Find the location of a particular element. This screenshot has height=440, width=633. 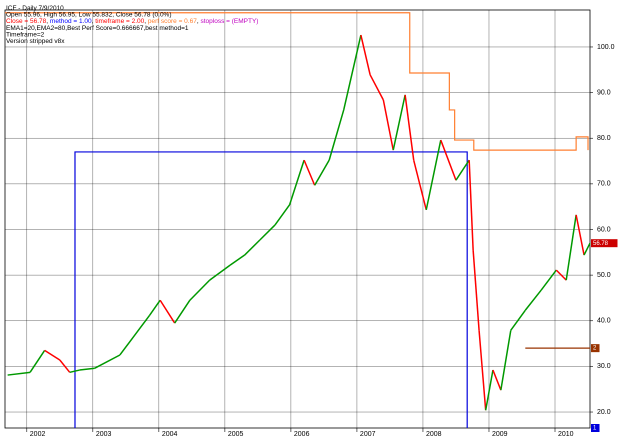

x-tick-label: 2007 is located at coordinates (368, 434).